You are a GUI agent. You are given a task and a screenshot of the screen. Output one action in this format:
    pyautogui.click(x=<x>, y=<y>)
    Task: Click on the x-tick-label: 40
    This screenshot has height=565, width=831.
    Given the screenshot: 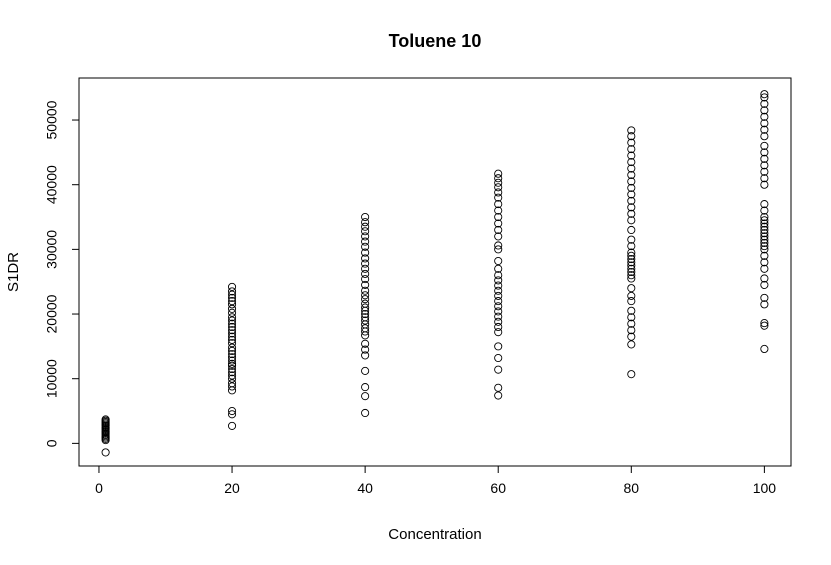 What is the action you would take?
    pyautogui.click(x=365, y=488)
    